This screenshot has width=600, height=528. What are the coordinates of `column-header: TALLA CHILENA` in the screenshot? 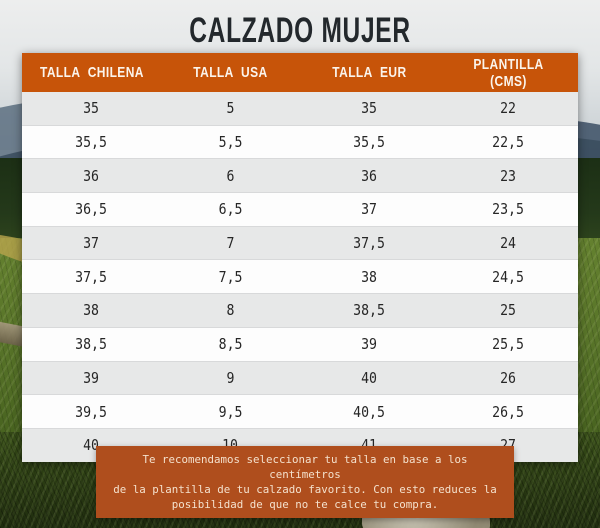 It's located at (91, 72).